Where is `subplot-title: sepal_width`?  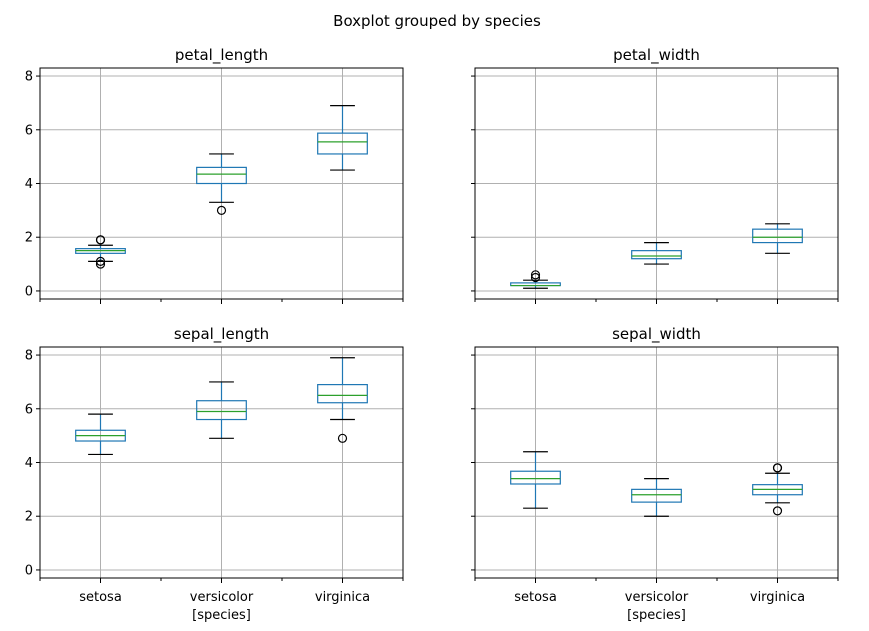
subplot-title: sepal_width is located at coordinates (656, 334).